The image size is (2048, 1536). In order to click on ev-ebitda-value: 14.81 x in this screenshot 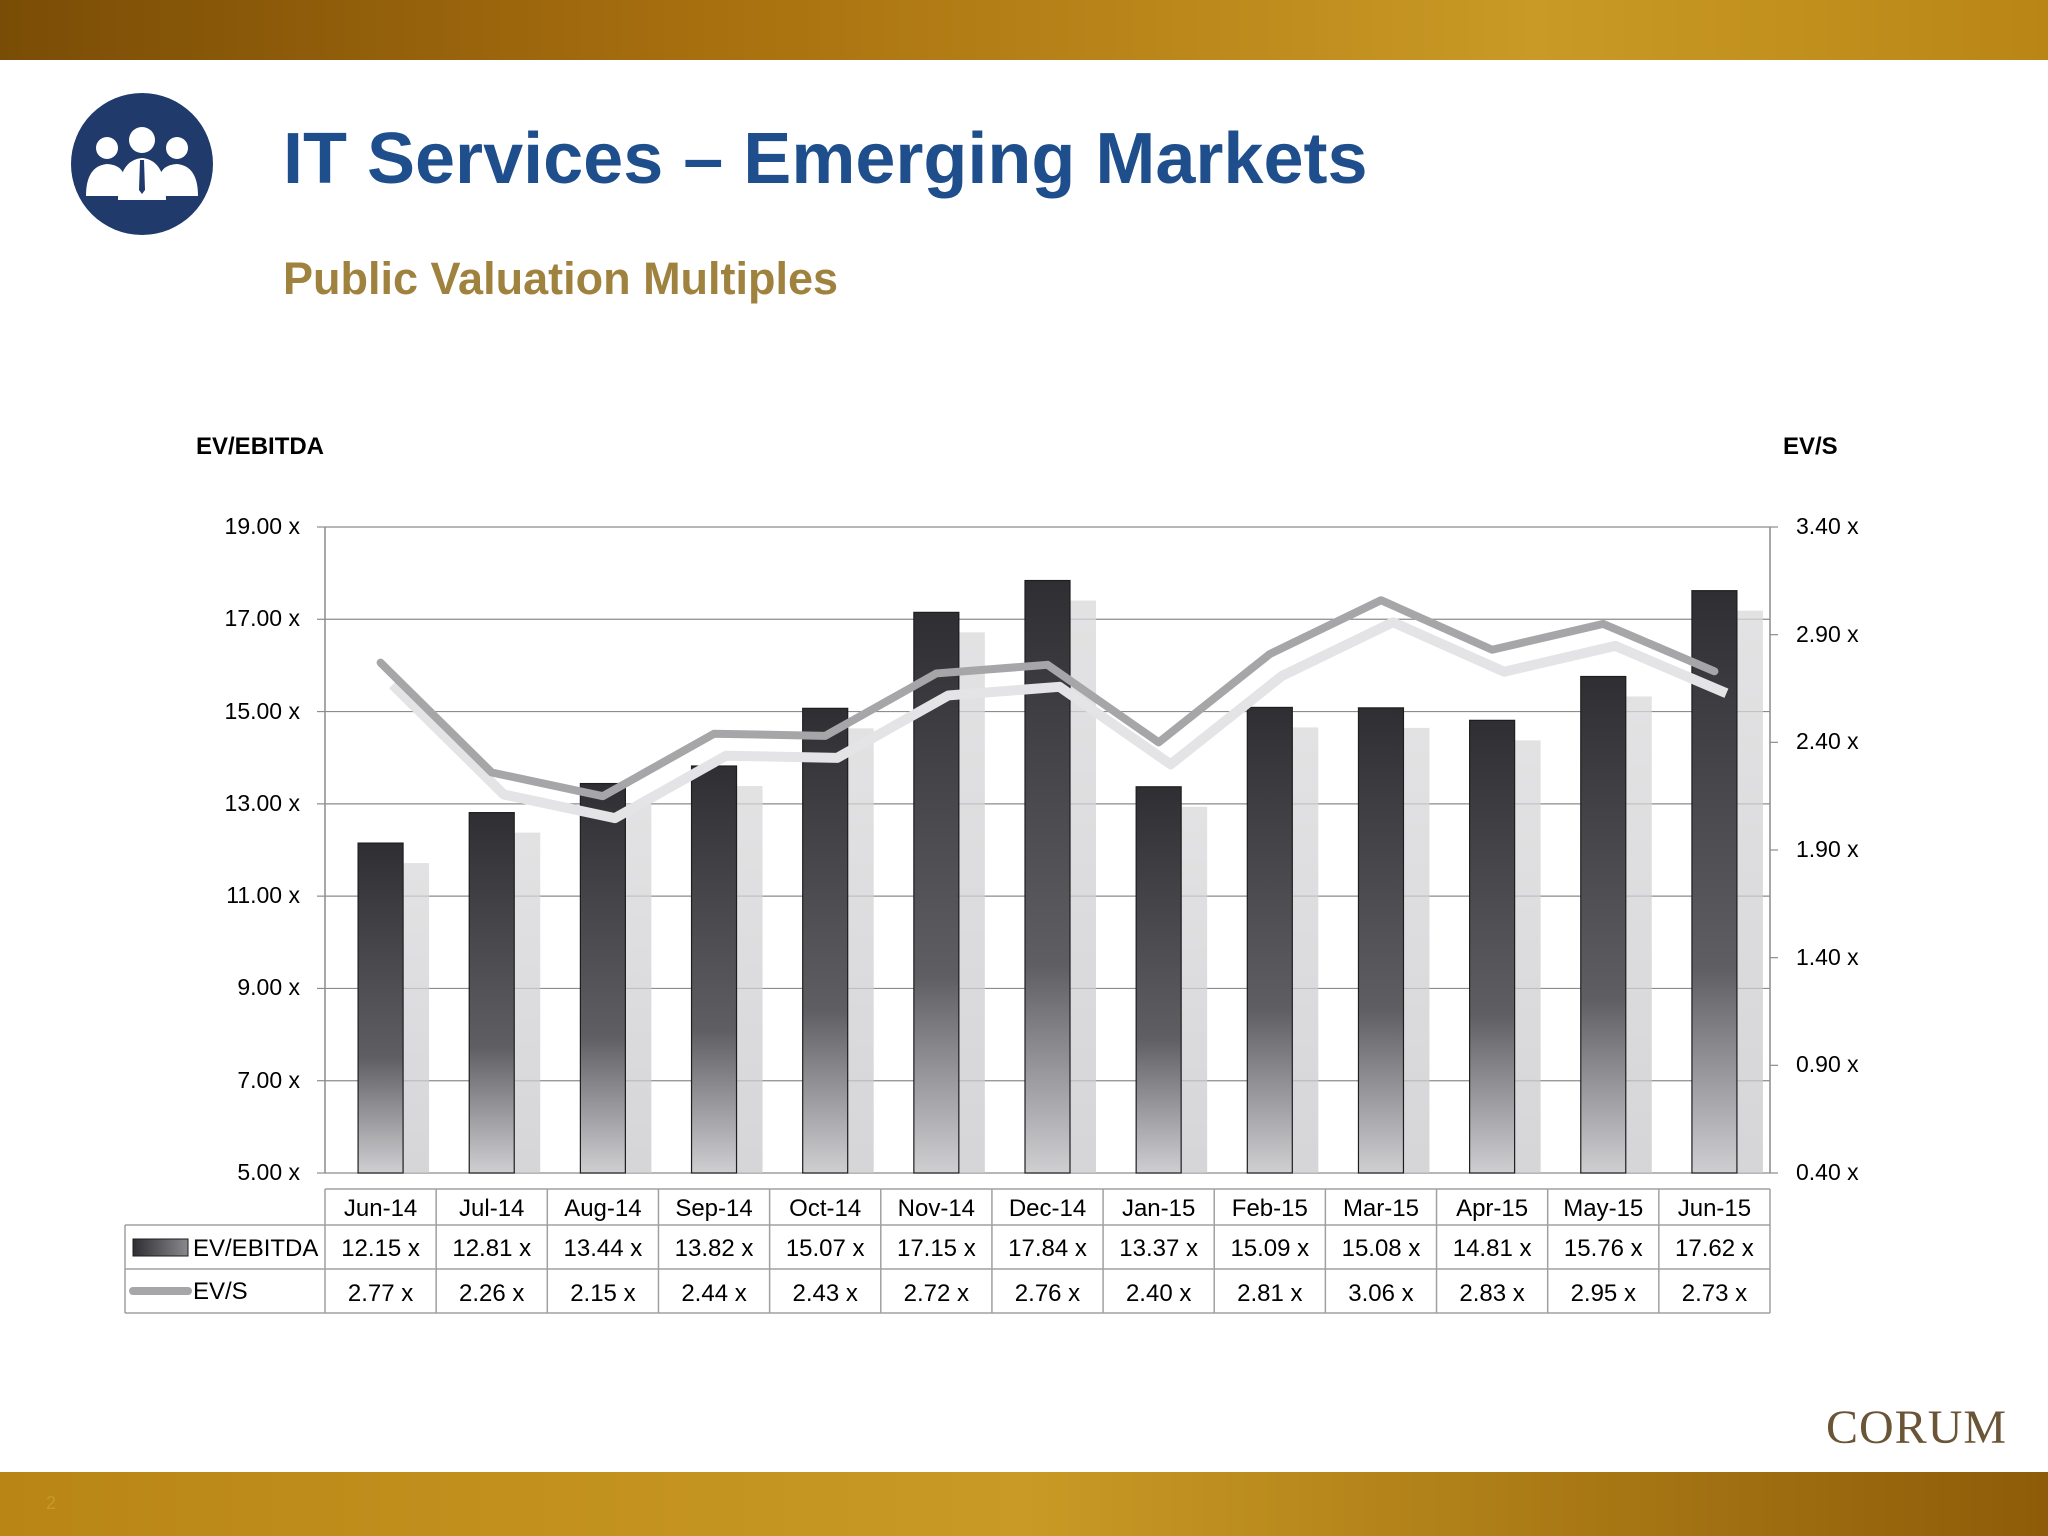, I will do `click(1492, 1248)`.